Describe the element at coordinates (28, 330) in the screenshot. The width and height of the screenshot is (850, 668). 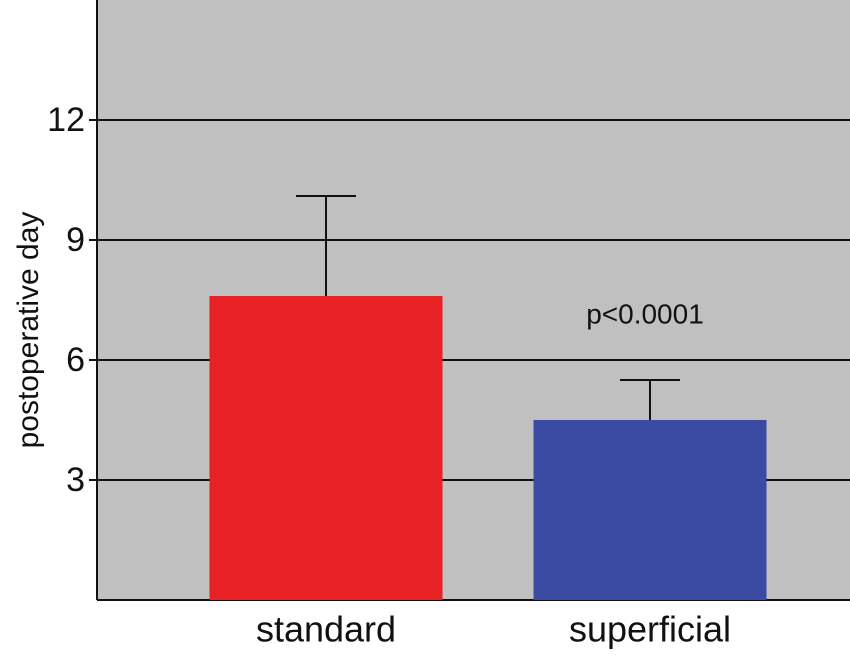
I see `y-axis-label: postoperative day` at that location.